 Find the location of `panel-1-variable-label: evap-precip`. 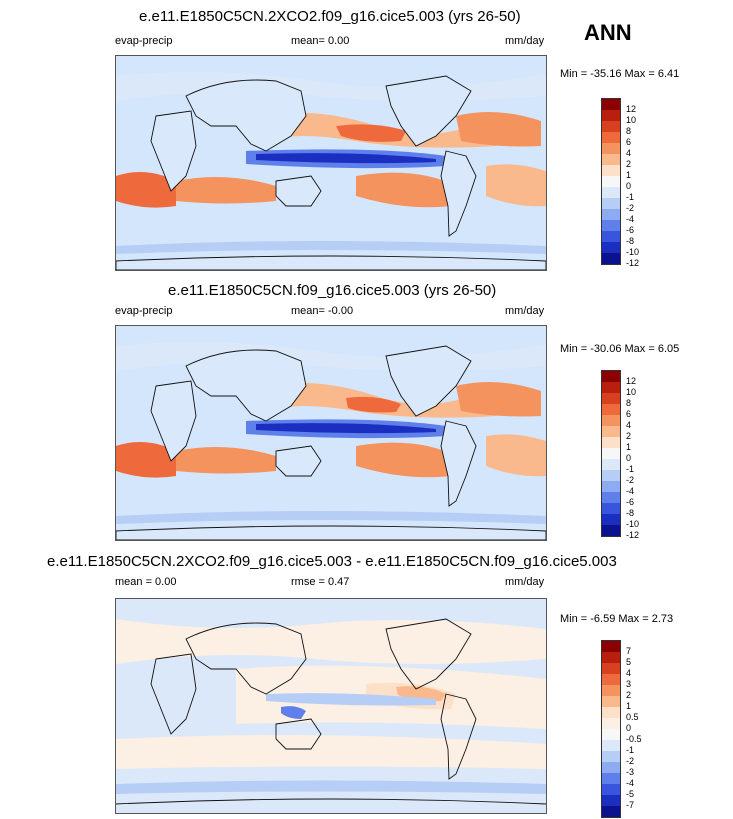

panel-1-variable-label: evap-precip is located at coordinates (144, 41).